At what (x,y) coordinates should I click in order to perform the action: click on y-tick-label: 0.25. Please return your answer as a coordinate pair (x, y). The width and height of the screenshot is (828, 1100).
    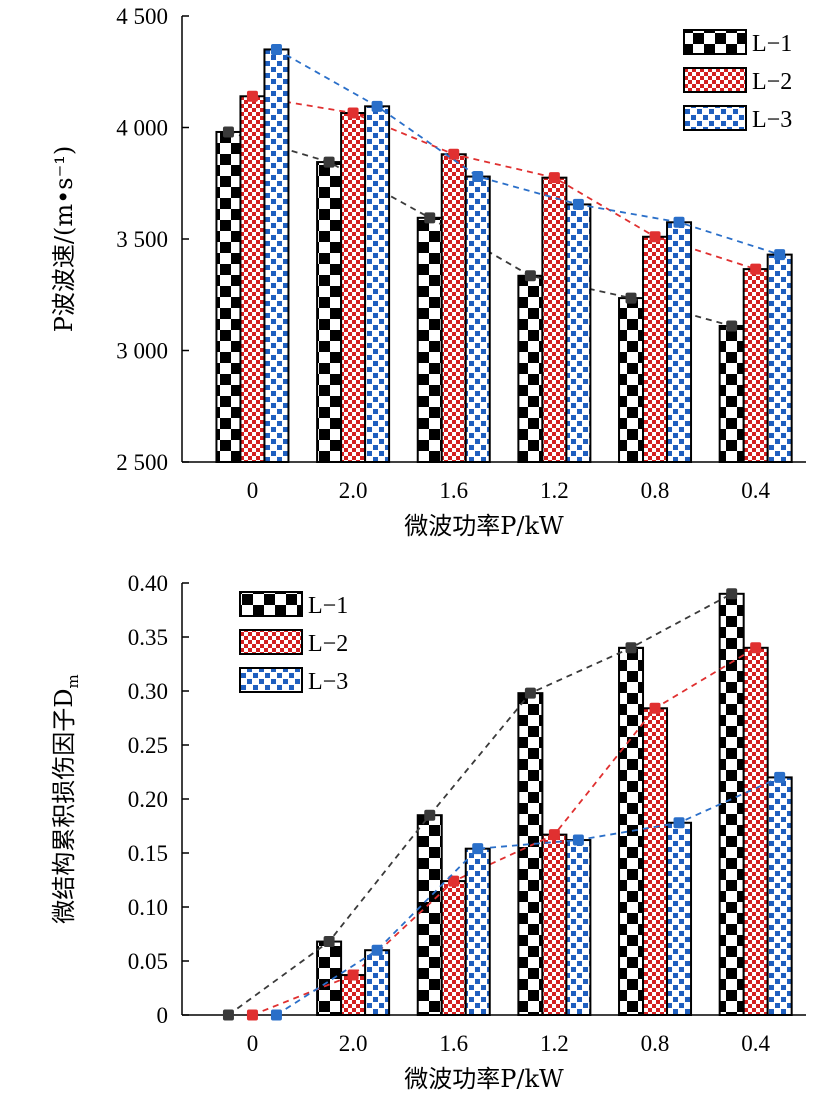
    Looking at the image, I should click on (148, 745).